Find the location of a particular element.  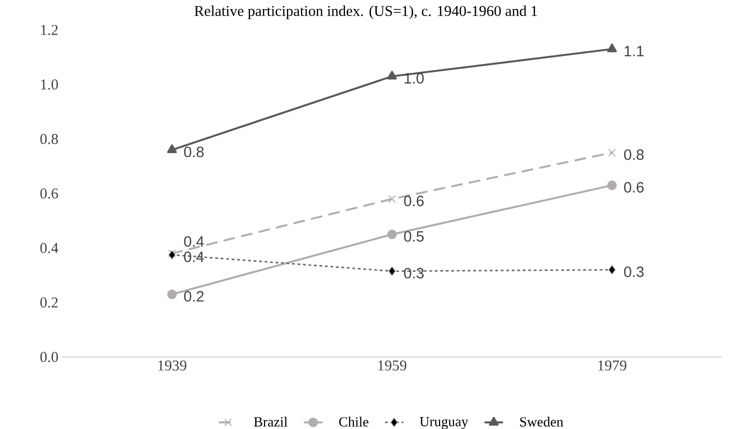

data-label: 1.1 is located at coordinates (634, 51).